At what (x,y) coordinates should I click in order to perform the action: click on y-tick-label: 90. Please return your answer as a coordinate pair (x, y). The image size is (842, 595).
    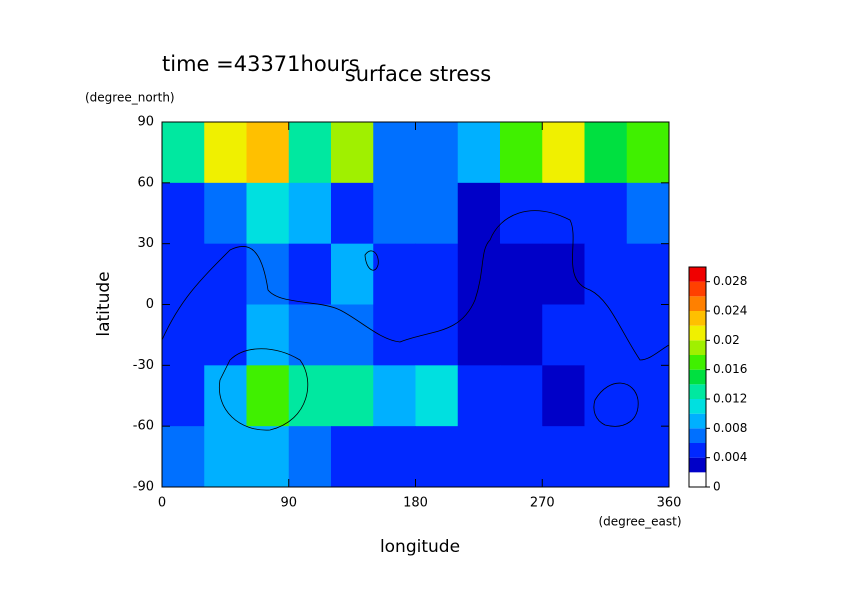
    Looking at the image, I should click on (145, 122).